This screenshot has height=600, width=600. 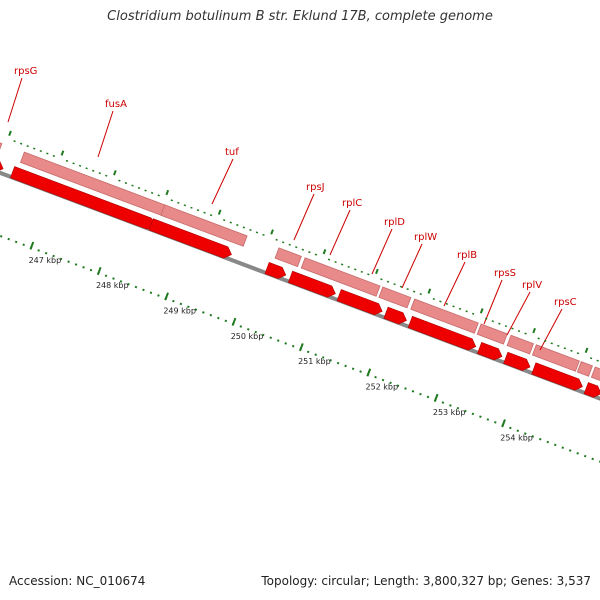 What do you see at coordinates (381, 387) in the screenshot?
I see `kbp-label: 252 kbp` at bounding box center [381, 387].